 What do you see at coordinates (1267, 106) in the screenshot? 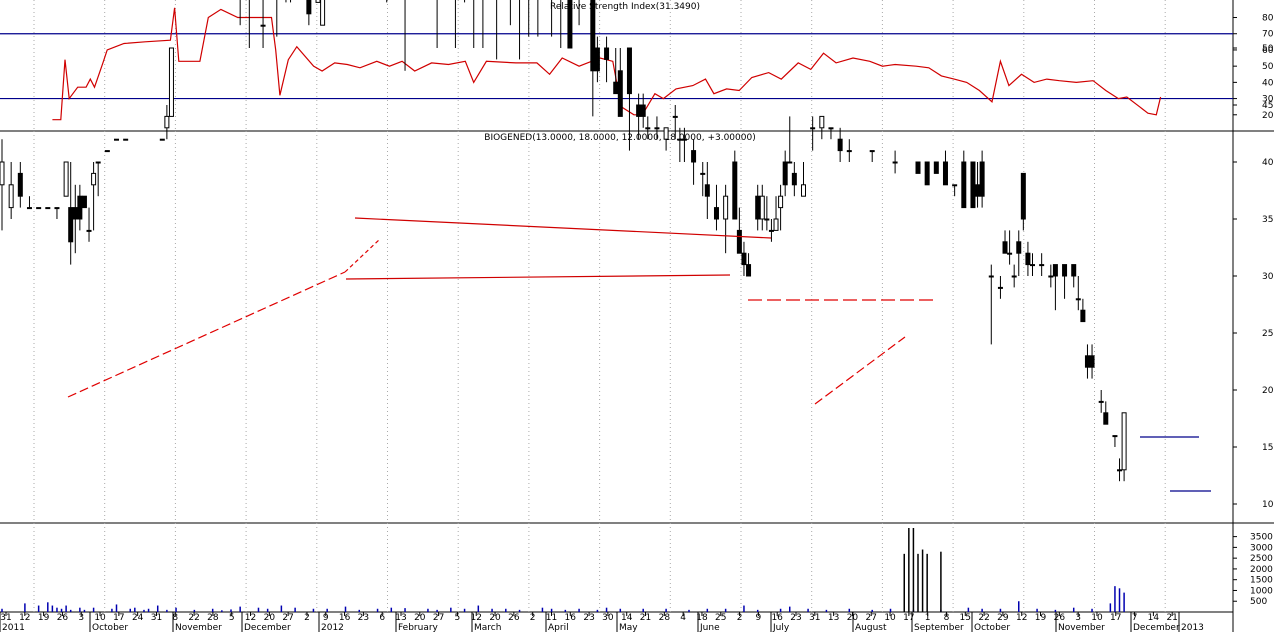
I see `y-tick-label: 45` at bounding box center [1267, 106].